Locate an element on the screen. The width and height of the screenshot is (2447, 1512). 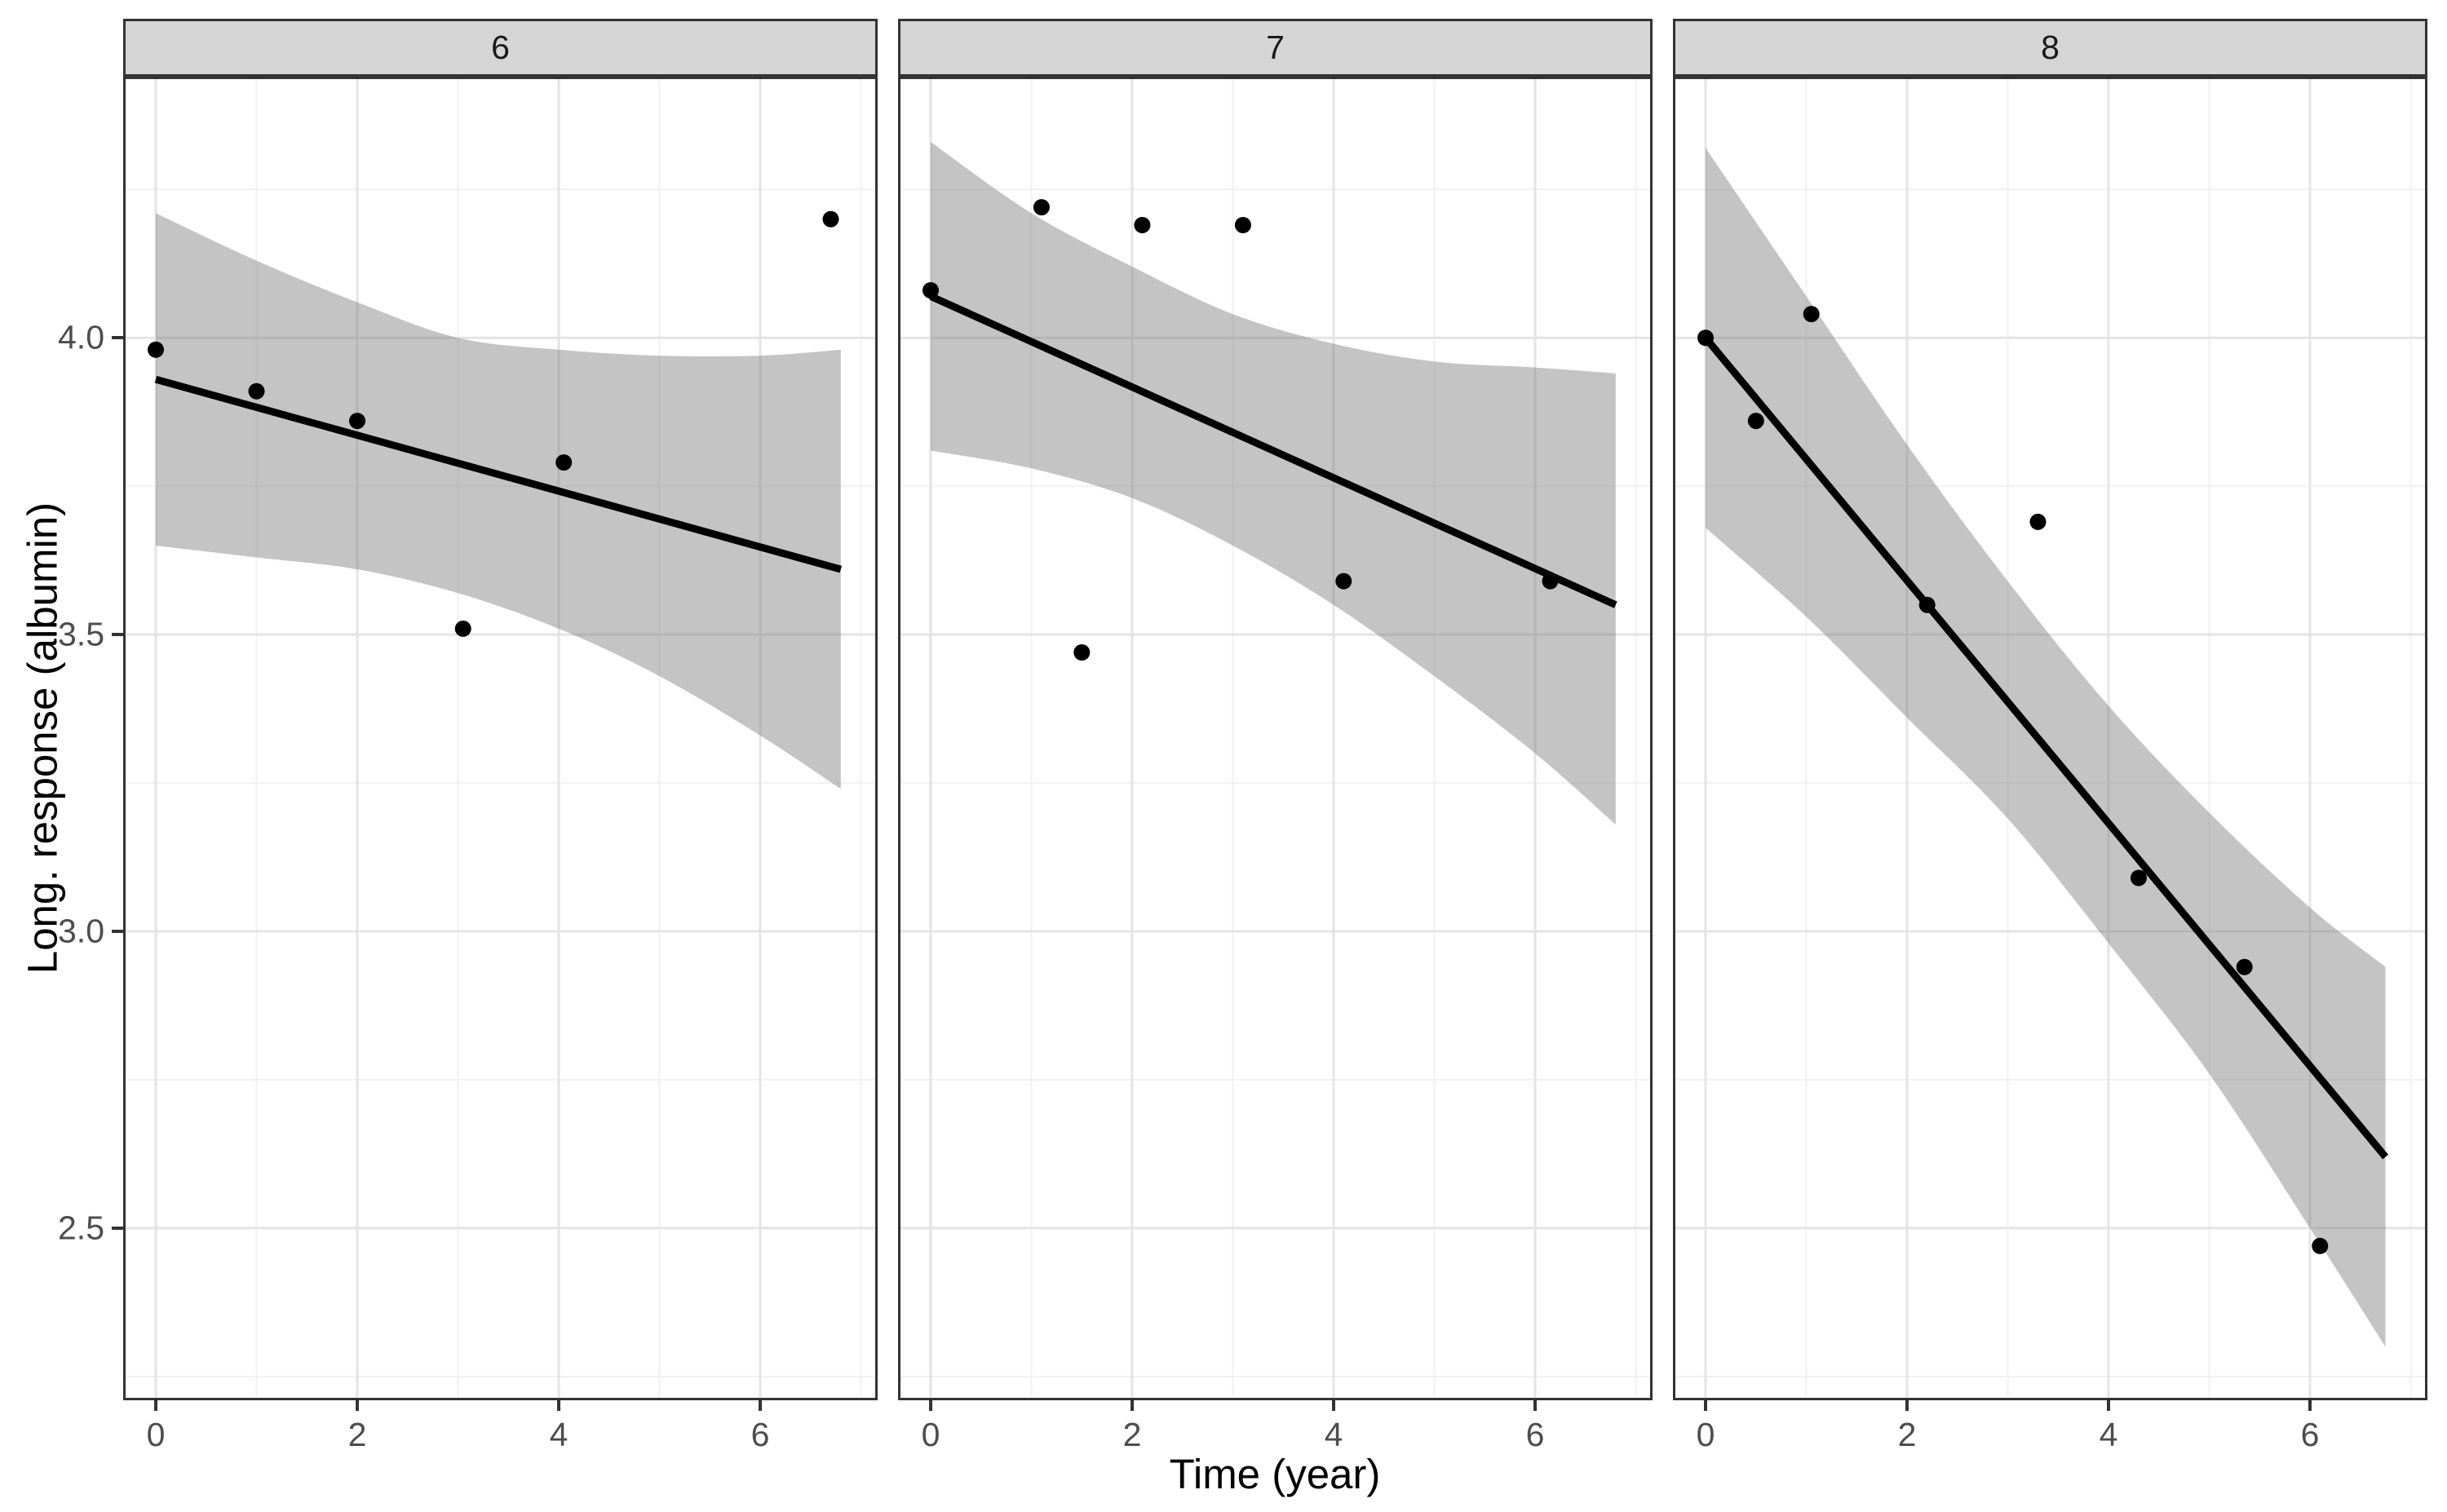
facet-strip-label: 8 is located at coordinates (2050, 47).